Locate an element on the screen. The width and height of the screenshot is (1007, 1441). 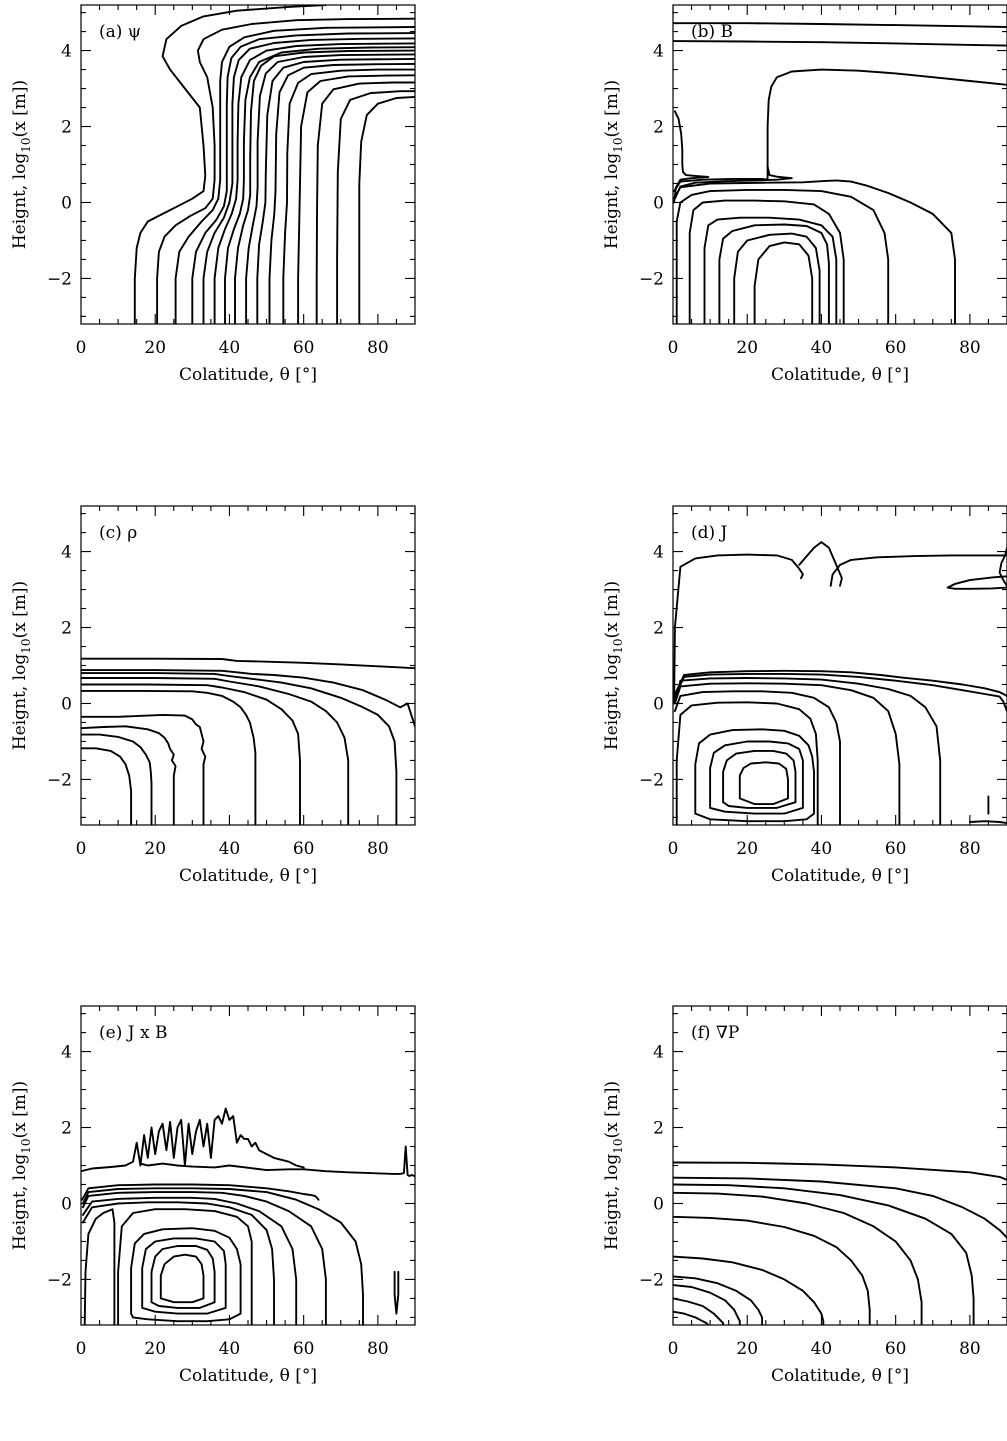
plot-frame is located at coordinates (839, 164).